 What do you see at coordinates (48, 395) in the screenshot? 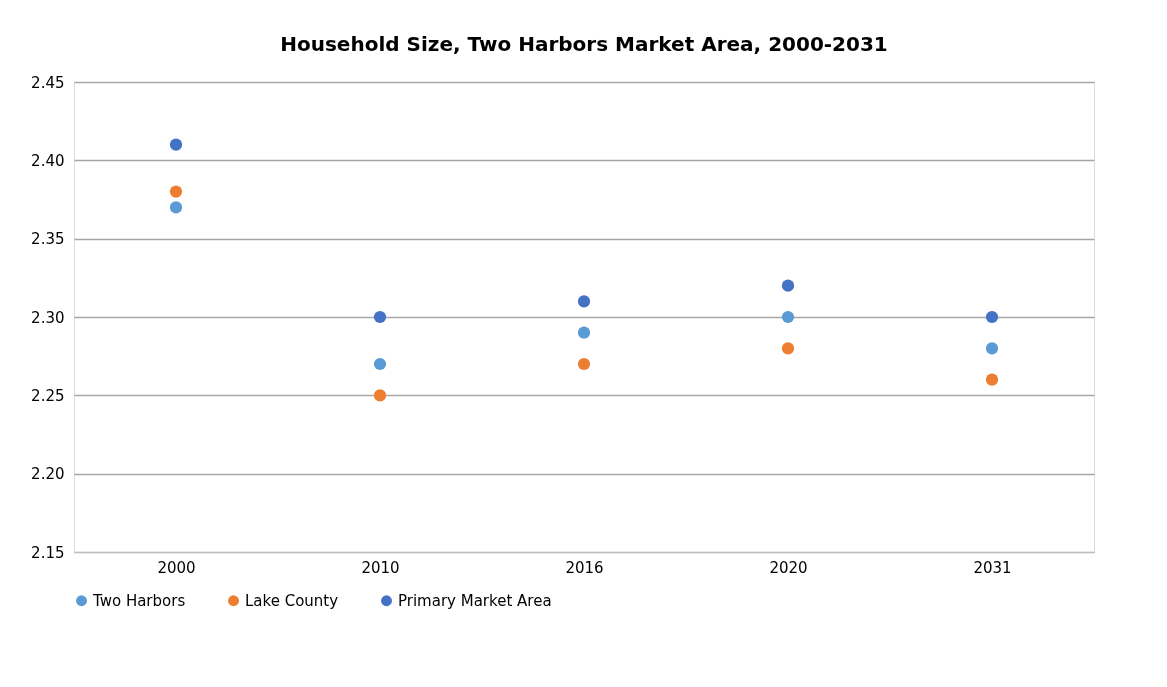
I see `y-tick-label: 2.25` at bounding box center [48, 395].